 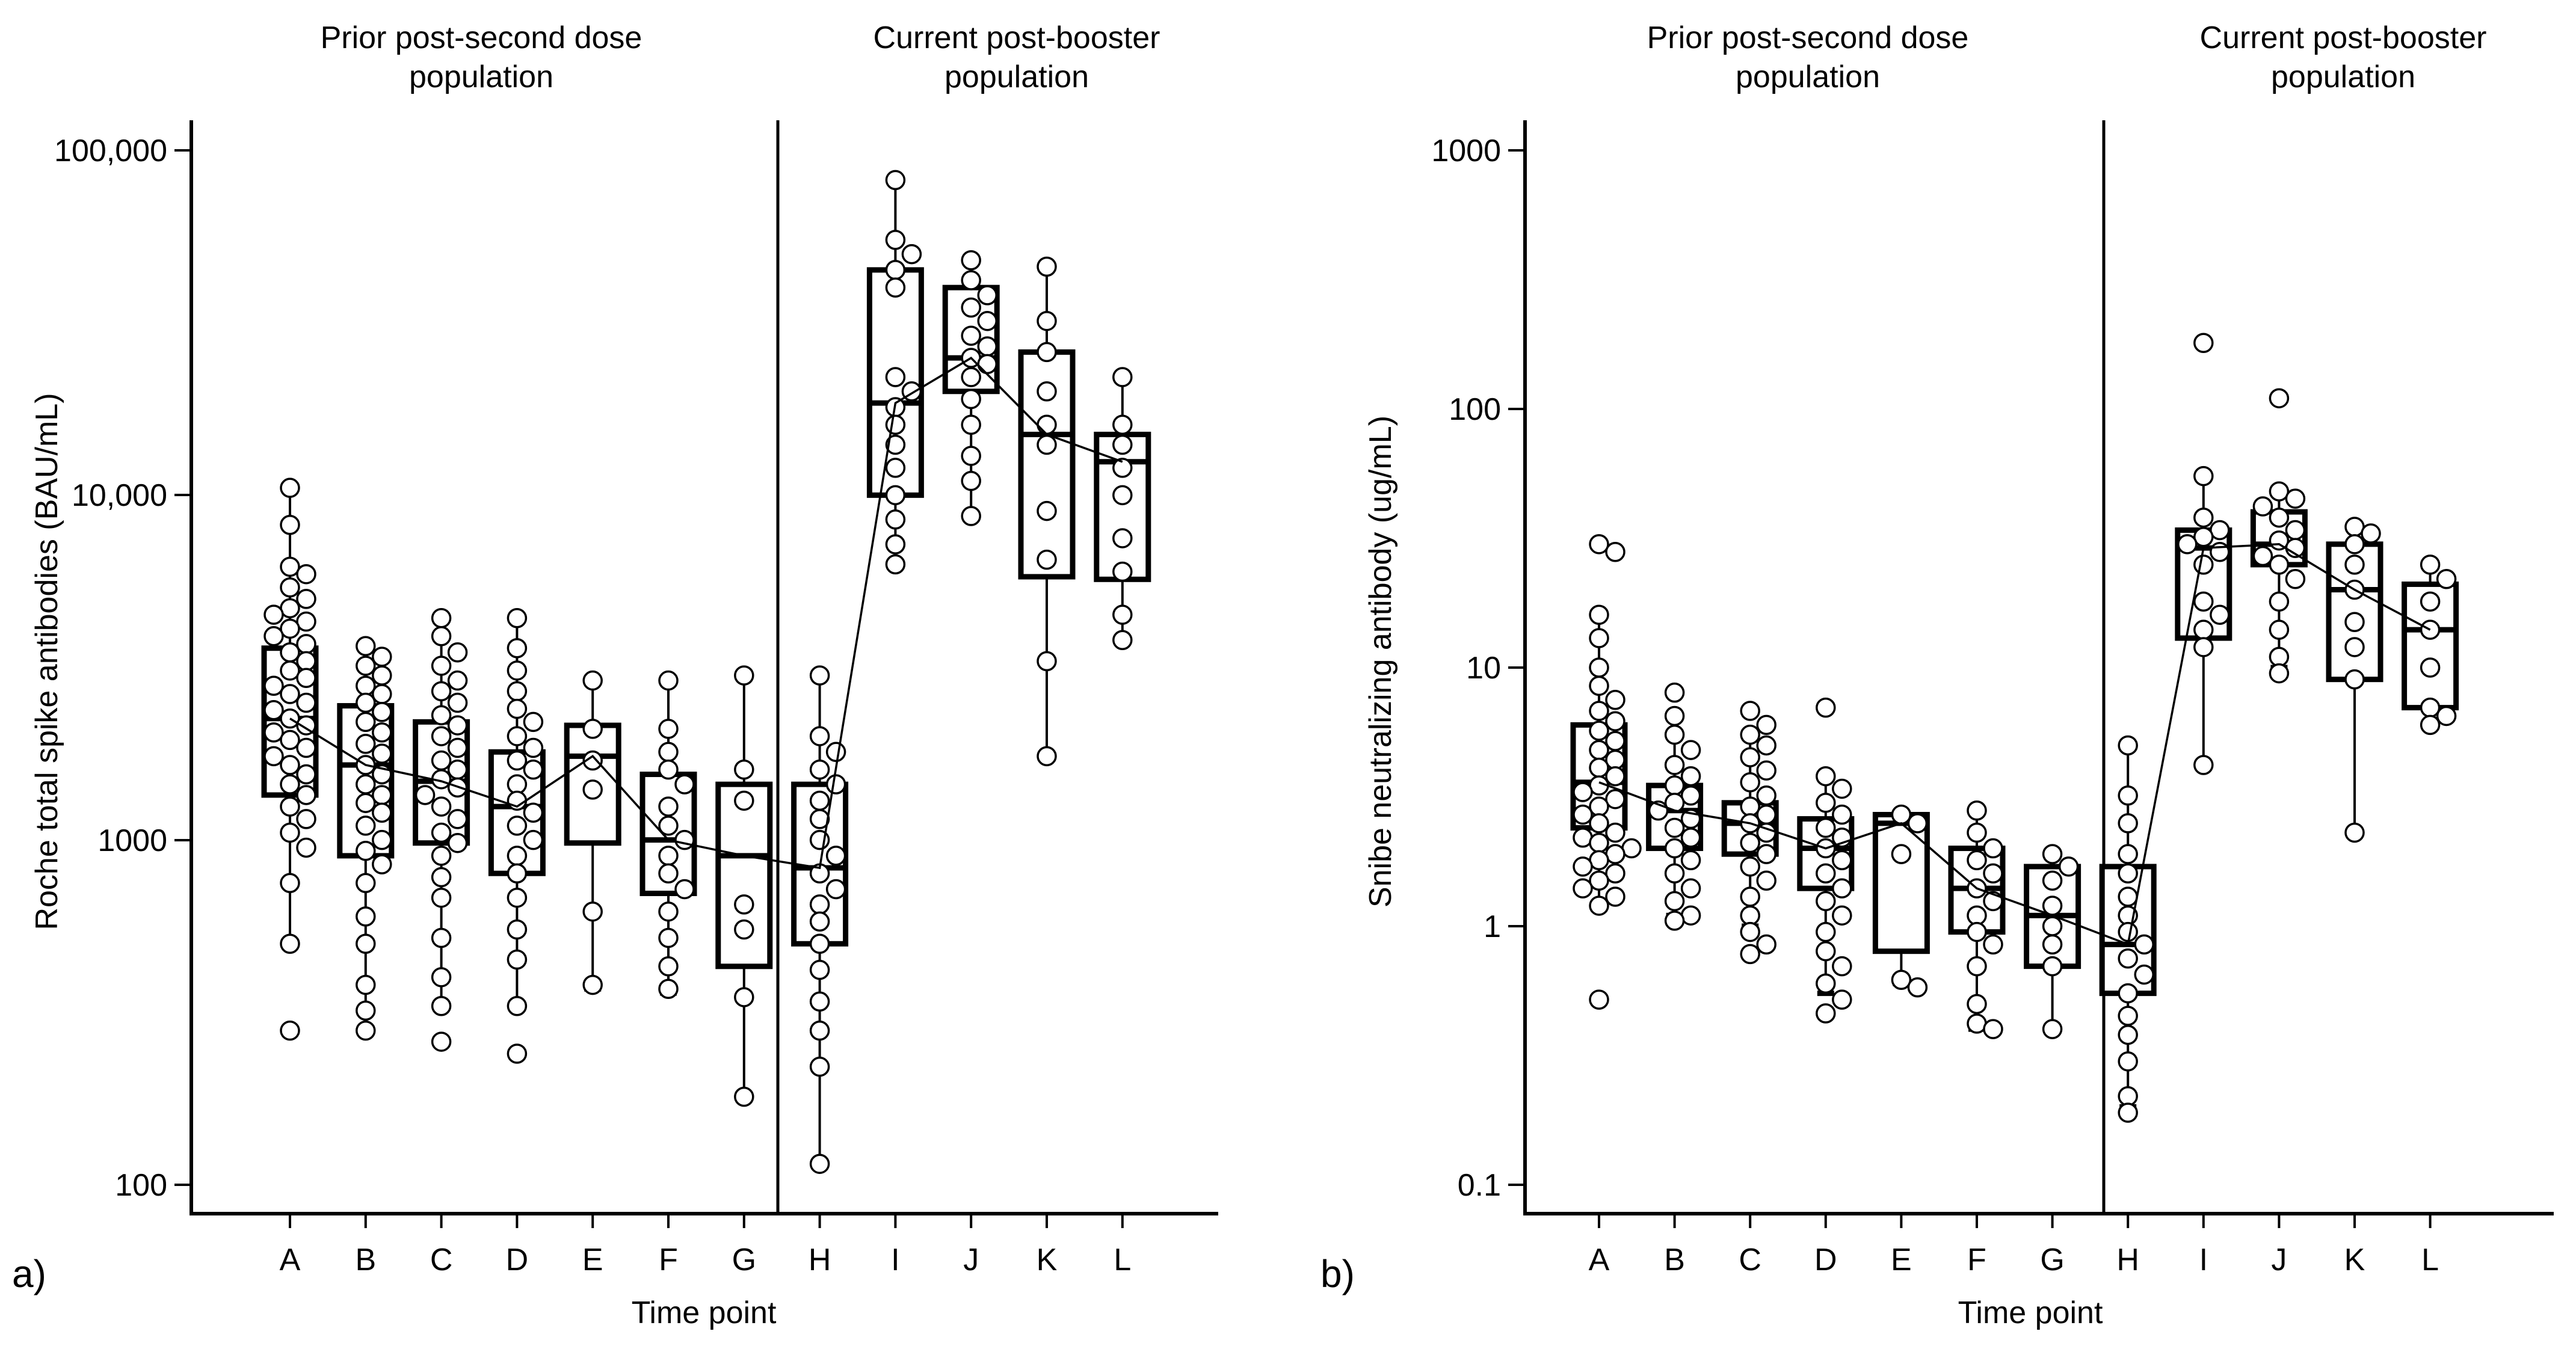 I want to click on x-tick-label-L: L, so click(x=2430, y=1260).